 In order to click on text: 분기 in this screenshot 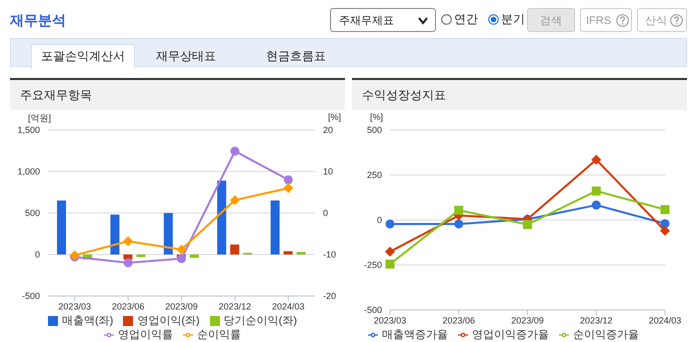, I will do `click(513, 19)`.